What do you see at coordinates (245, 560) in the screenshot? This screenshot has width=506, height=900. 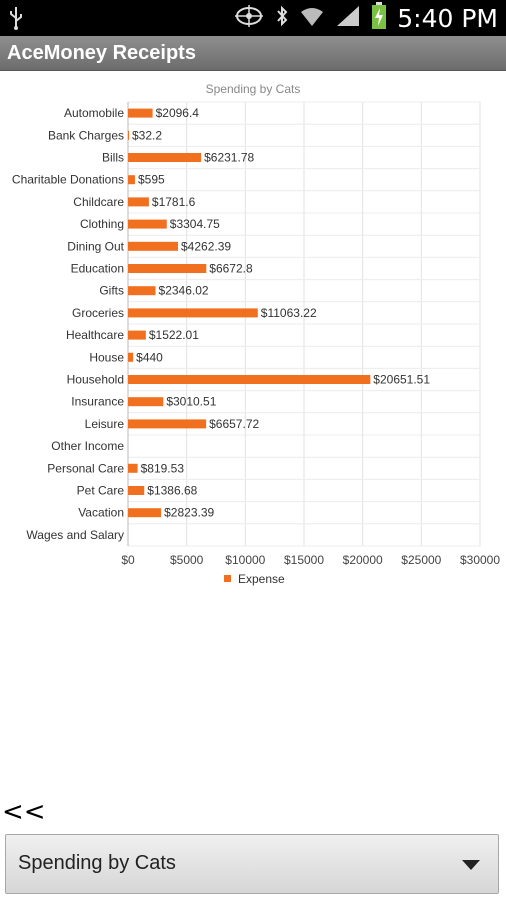 I see `x-tick-label: $10000` at bounding box center [245, 560].